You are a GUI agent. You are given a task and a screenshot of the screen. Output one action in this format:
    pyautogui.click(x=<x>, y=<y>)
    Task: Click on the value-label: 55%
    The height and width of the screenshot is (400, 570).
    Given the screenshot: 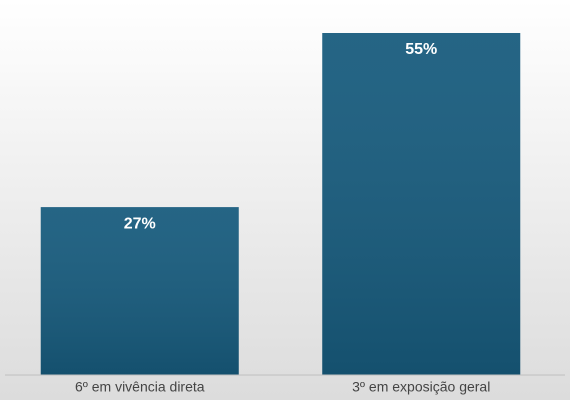 What is the action you would take?
    pyautogui.click(x=421, y=49)
    